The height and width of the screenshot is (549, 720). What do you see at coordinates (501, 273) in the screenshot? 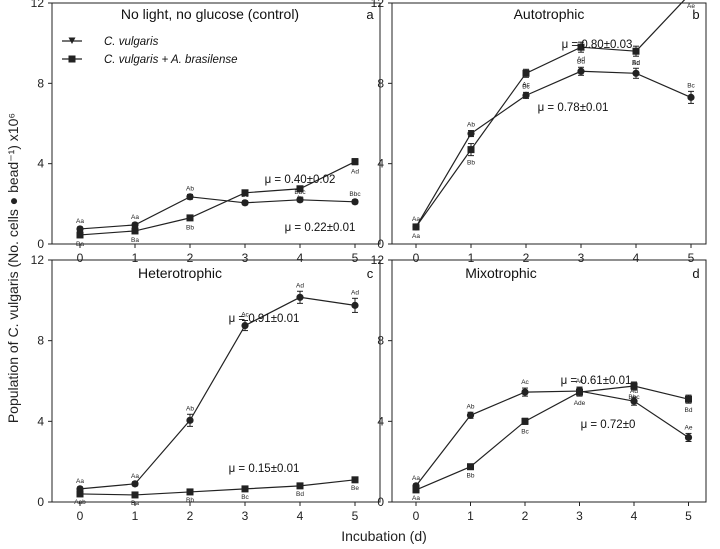
I see `panel-title: Mixotrophic` at bounding box center [501, 273].